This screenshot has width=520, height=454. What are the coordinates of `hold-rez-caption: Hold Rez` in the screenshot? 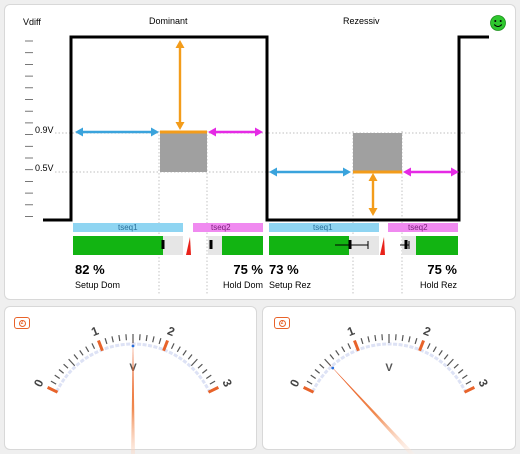 It's located at (439, 285).